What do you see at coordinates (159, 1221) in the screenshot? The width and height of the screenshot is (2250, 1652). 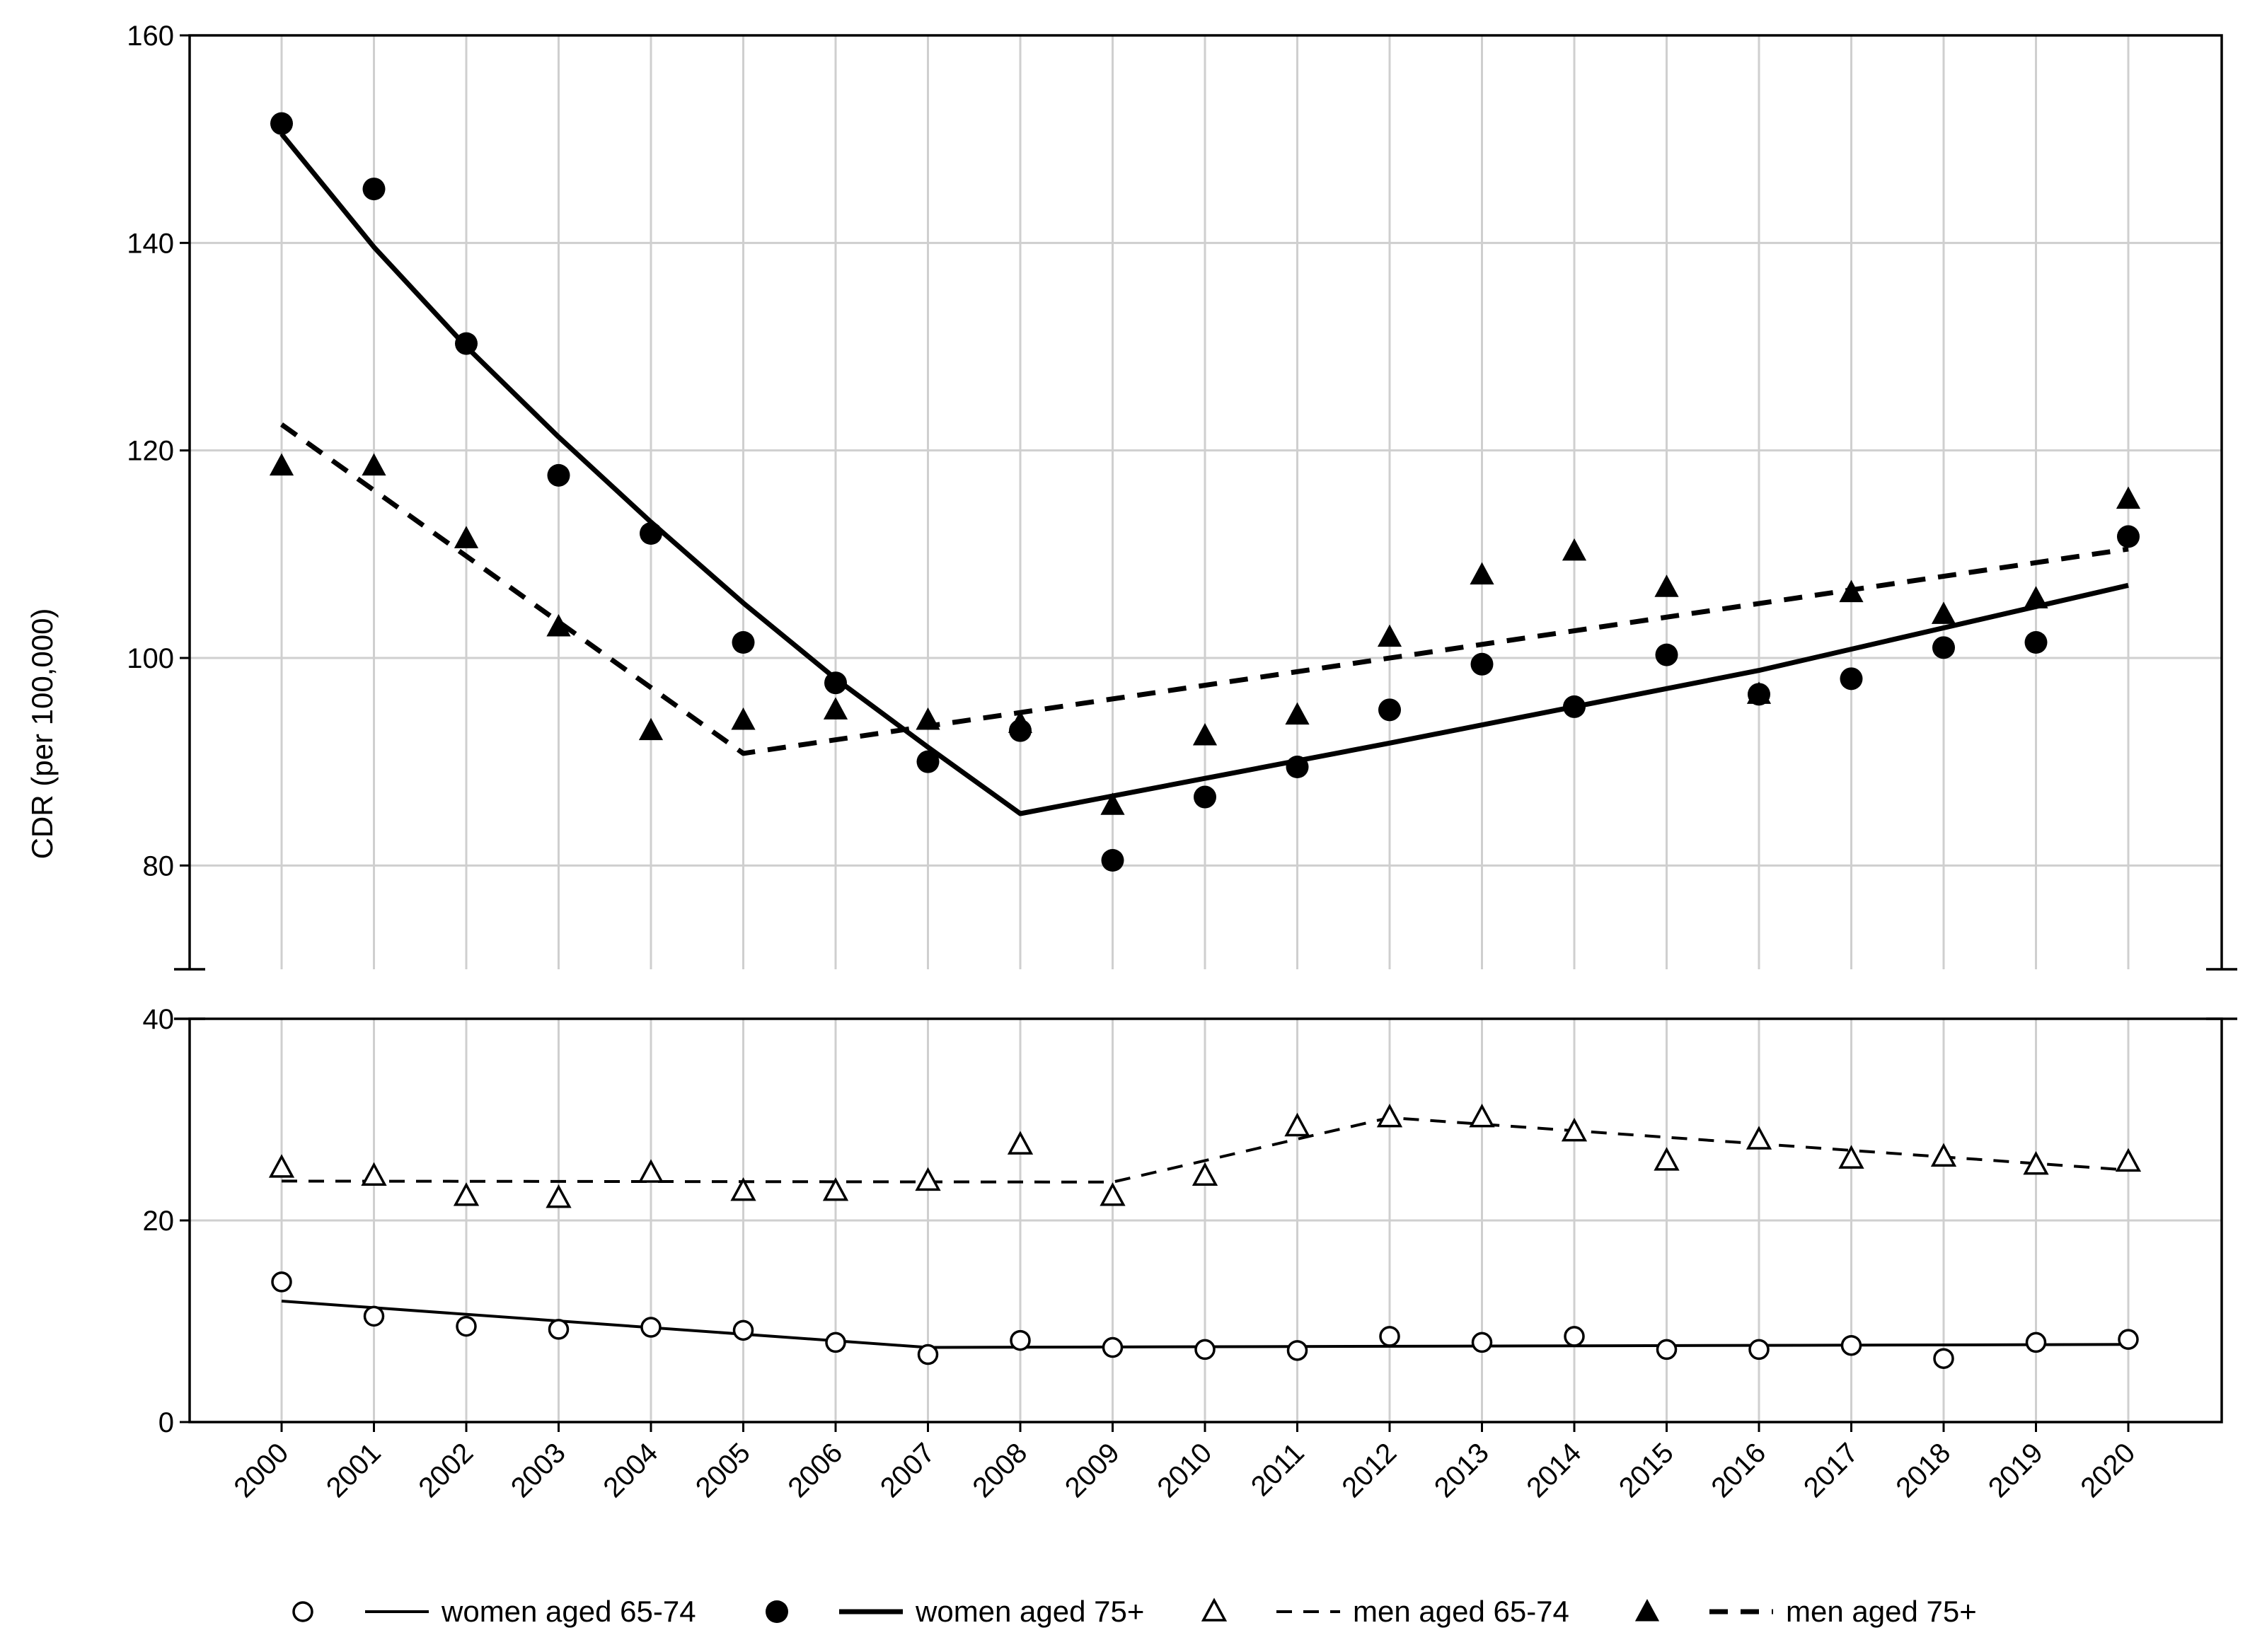 I see `y-tick-label: 20` at bounding box center [159, 1221].